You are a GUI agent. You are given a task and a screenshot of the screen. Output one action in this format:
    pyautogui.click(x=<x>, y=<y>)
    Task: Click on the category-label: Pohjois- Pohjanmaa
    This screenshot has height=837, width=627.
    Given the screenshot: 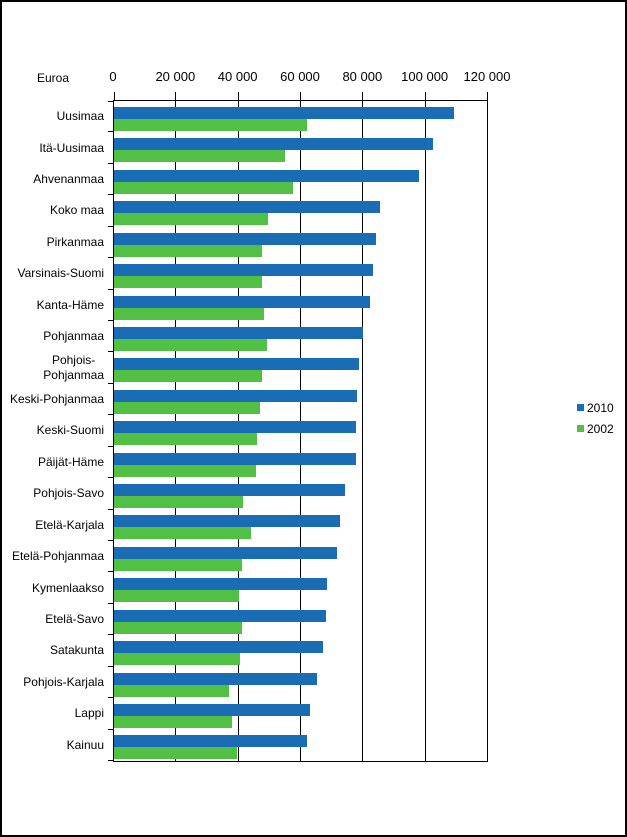 What is the action you would take?
    pyautogui.click(x=73, y=368)
    